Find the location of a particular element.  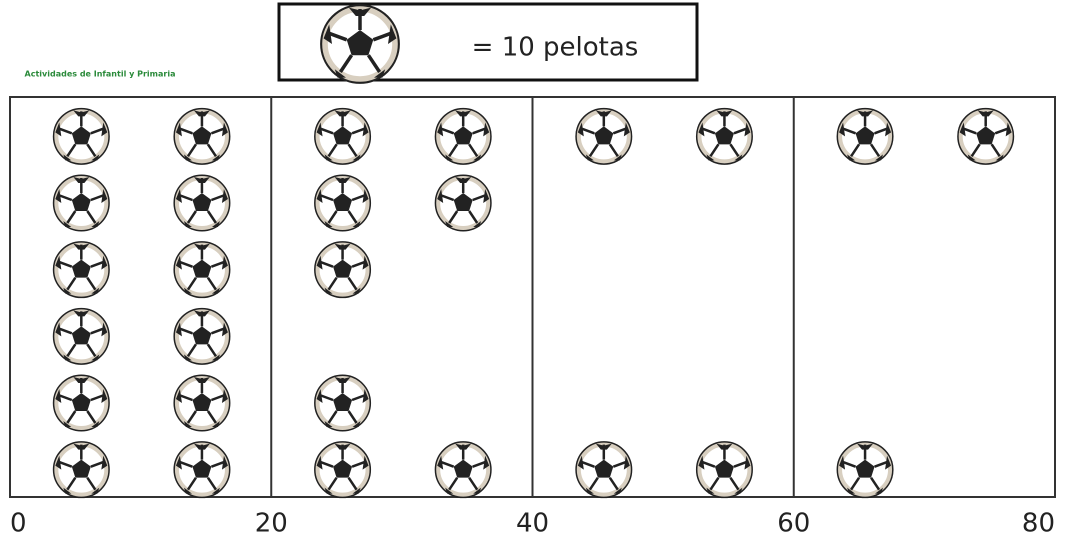

legend: = 10 pelotas is located at coordinates (488, 42).